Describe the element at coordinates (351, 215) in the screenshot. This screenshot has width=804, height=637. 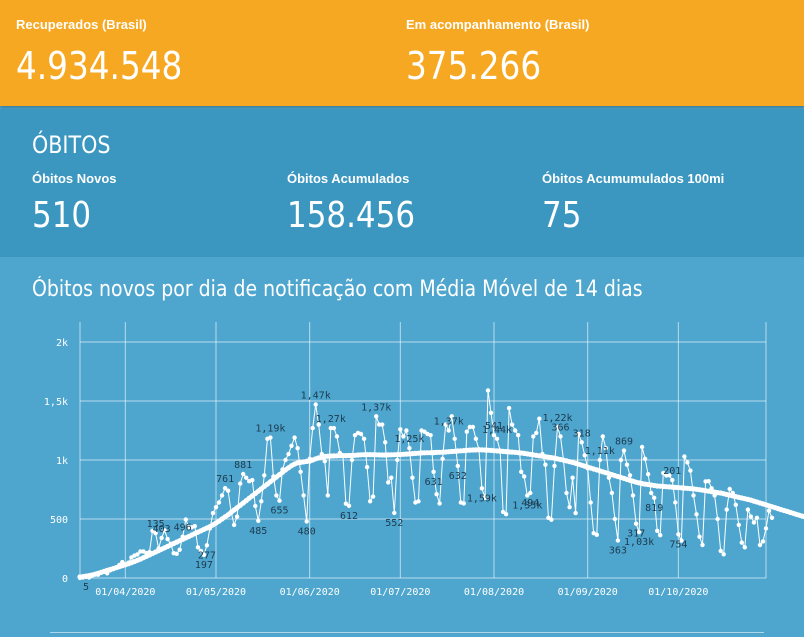
I see `obitos-acumulados-value: 158.456` at that location.